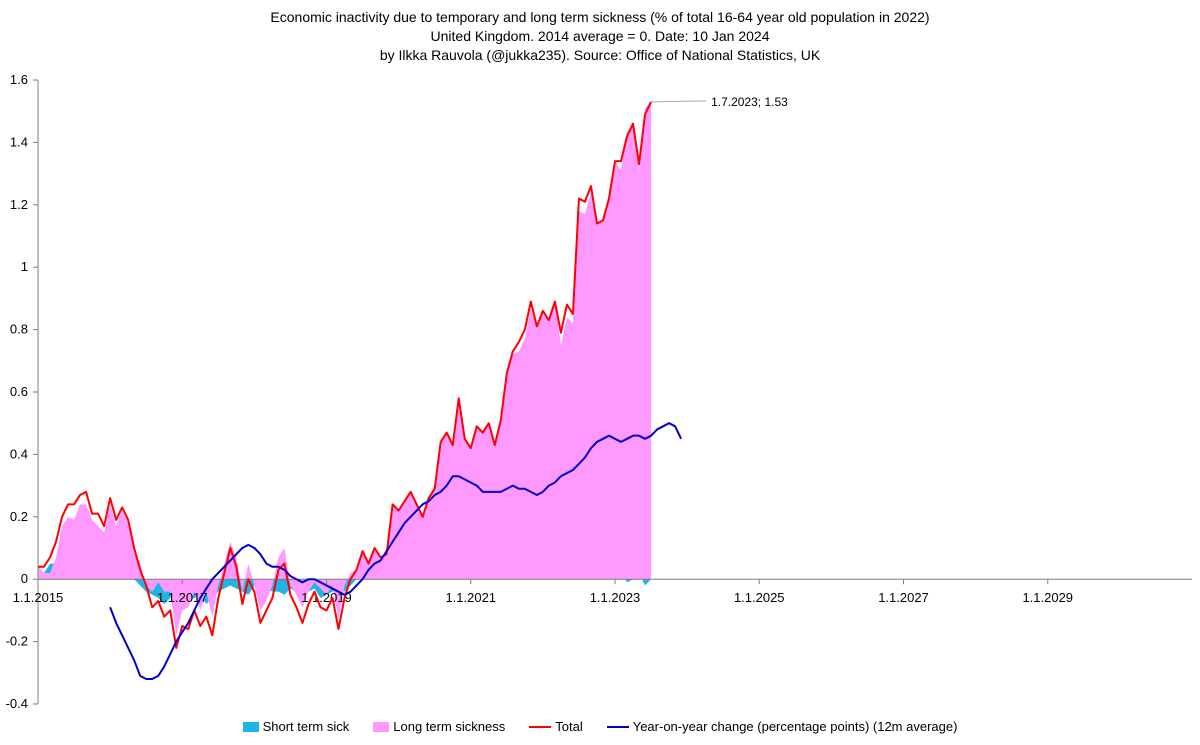 This screenshot has width=1200, height=745. What do you see at coordinates (19, 453) in the screenshot?
I see `y-tick-label: 0.4` at bounding box center [19, 453].